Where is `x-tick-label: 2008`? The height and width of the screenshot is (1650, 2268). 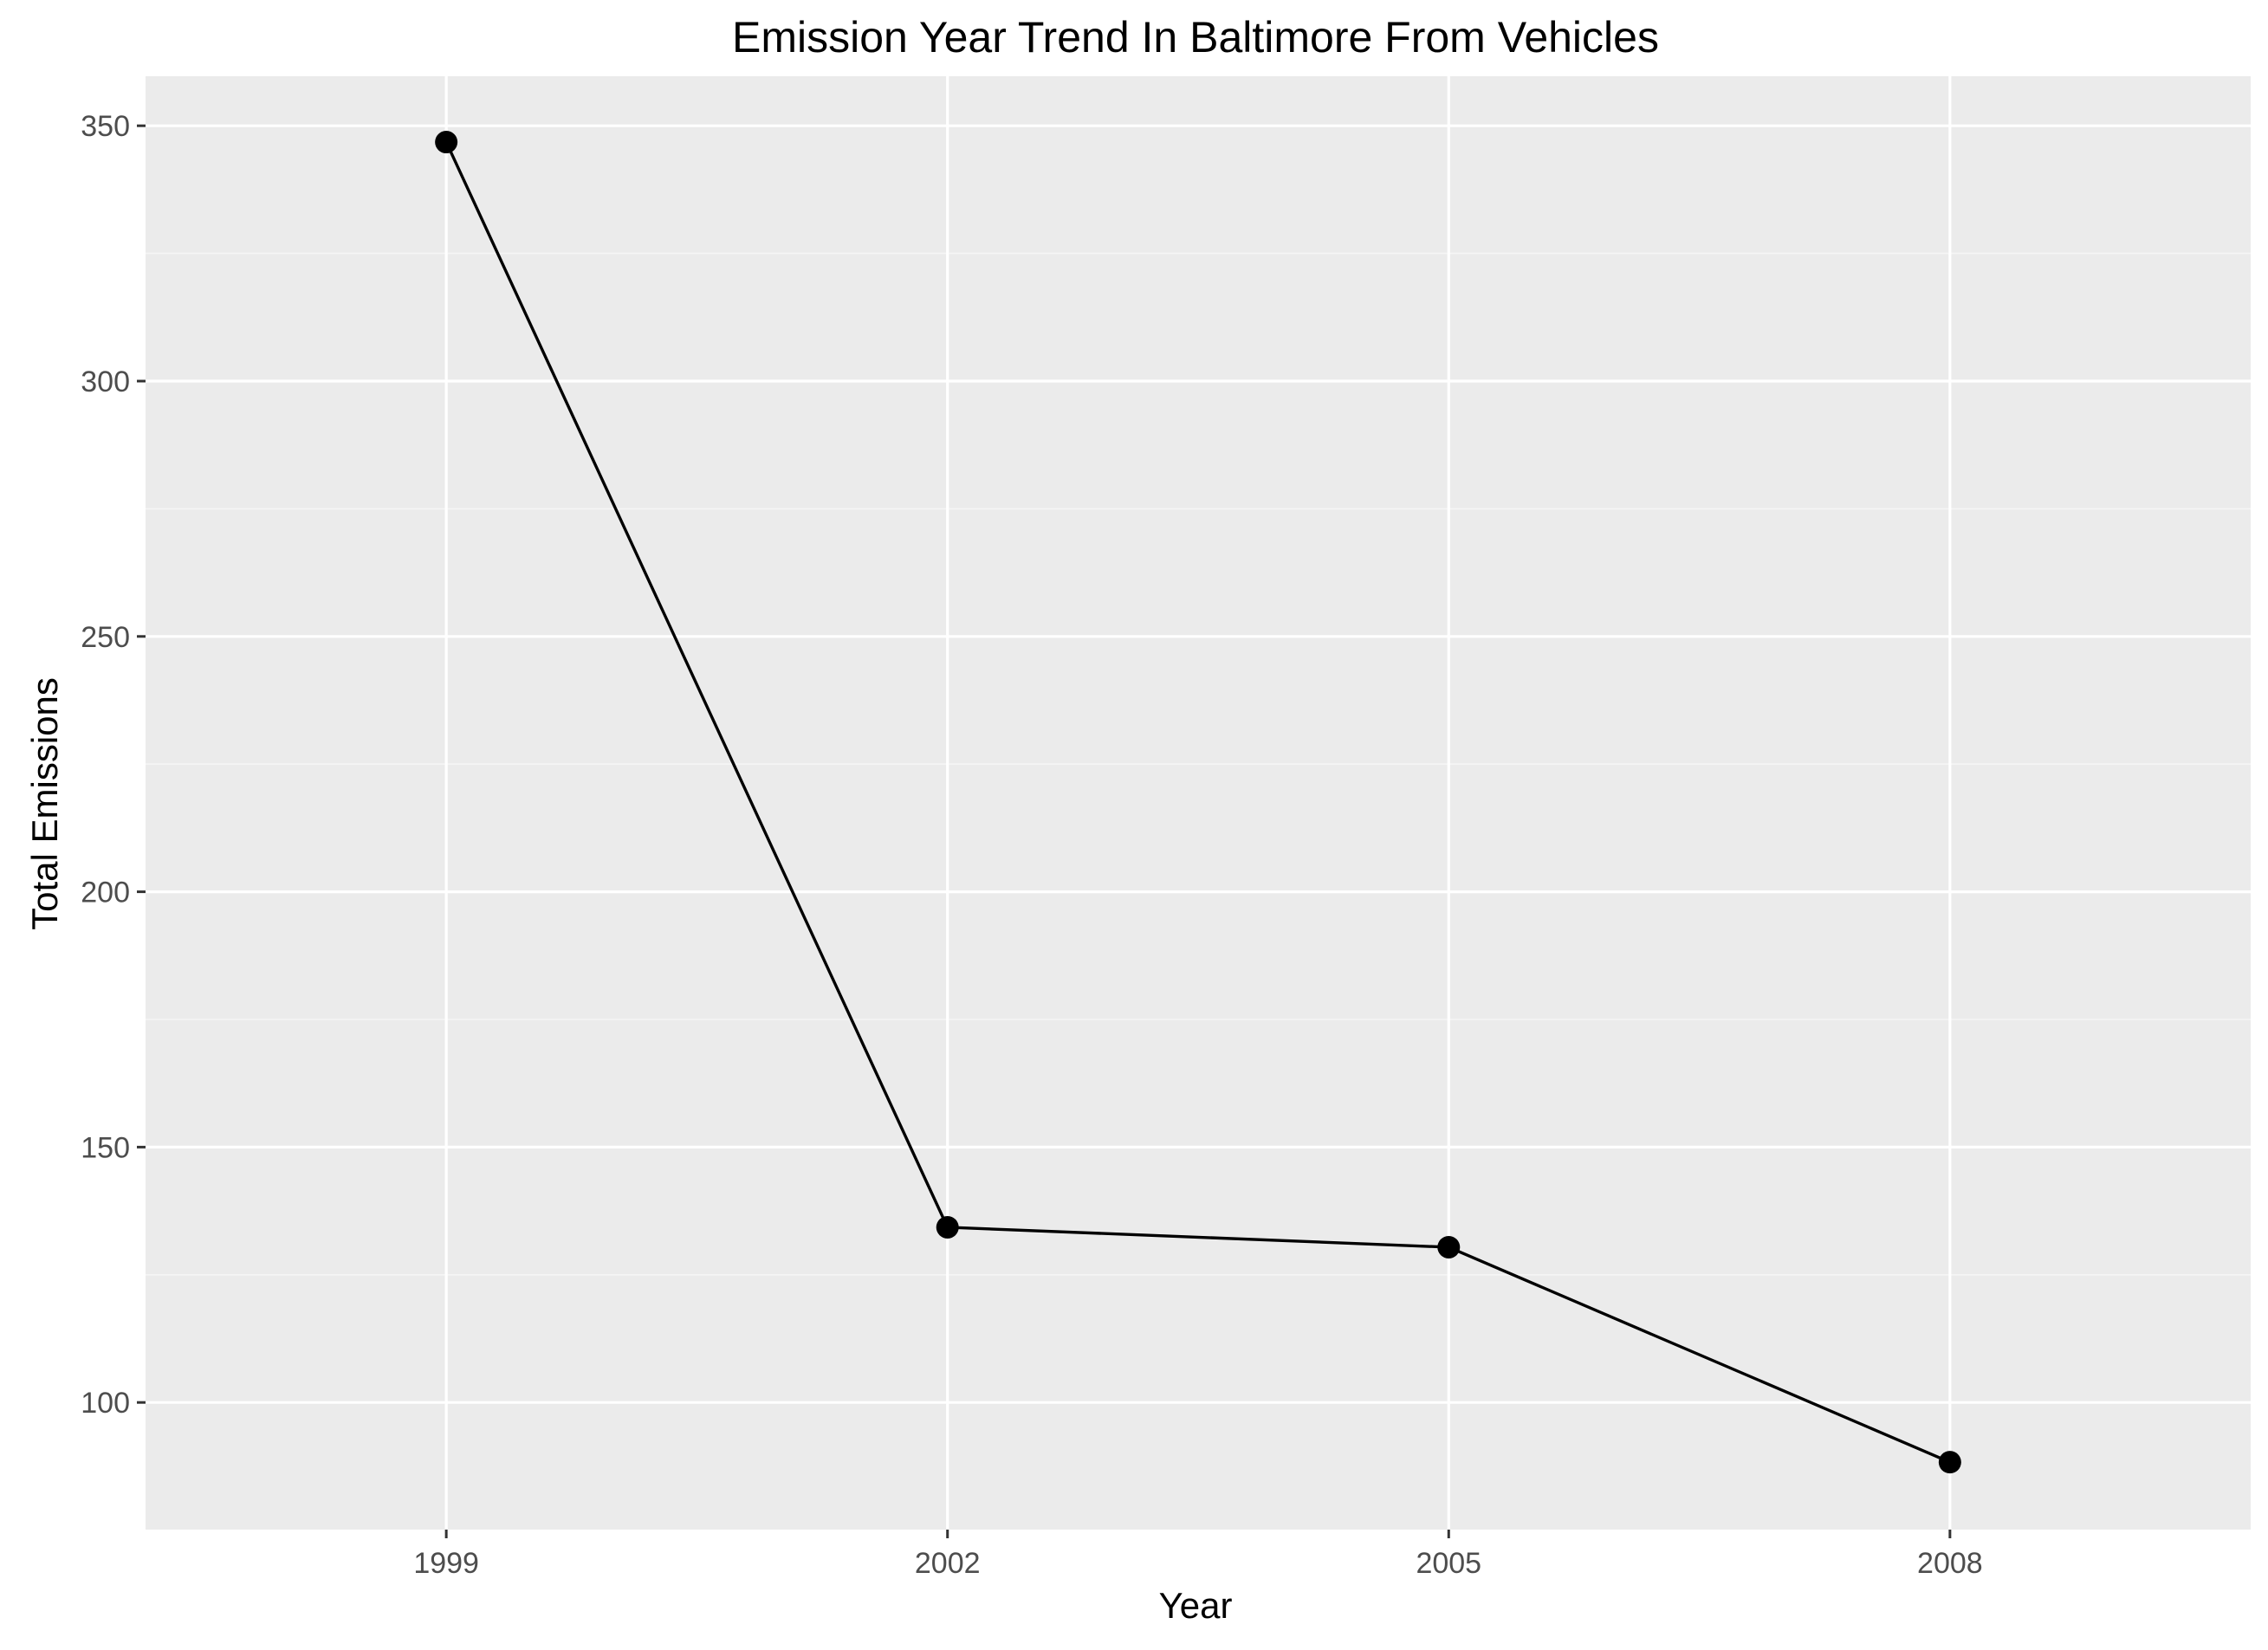
x-tick-label: 2008 is located at coordinates (1950, 1563).